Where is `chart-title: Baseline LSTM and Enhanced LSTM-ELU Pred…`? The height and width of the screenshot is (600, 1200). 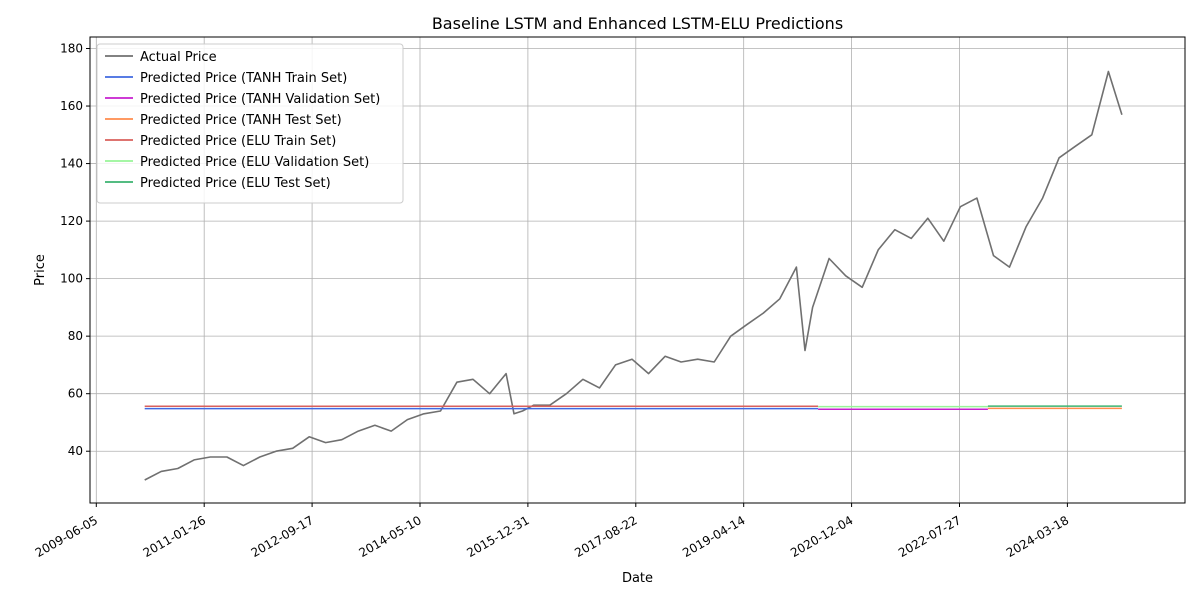 chart-title: Baseline LSTM and Enhanced LSTM-ELU Pred… is located at coordinates (637, 23).